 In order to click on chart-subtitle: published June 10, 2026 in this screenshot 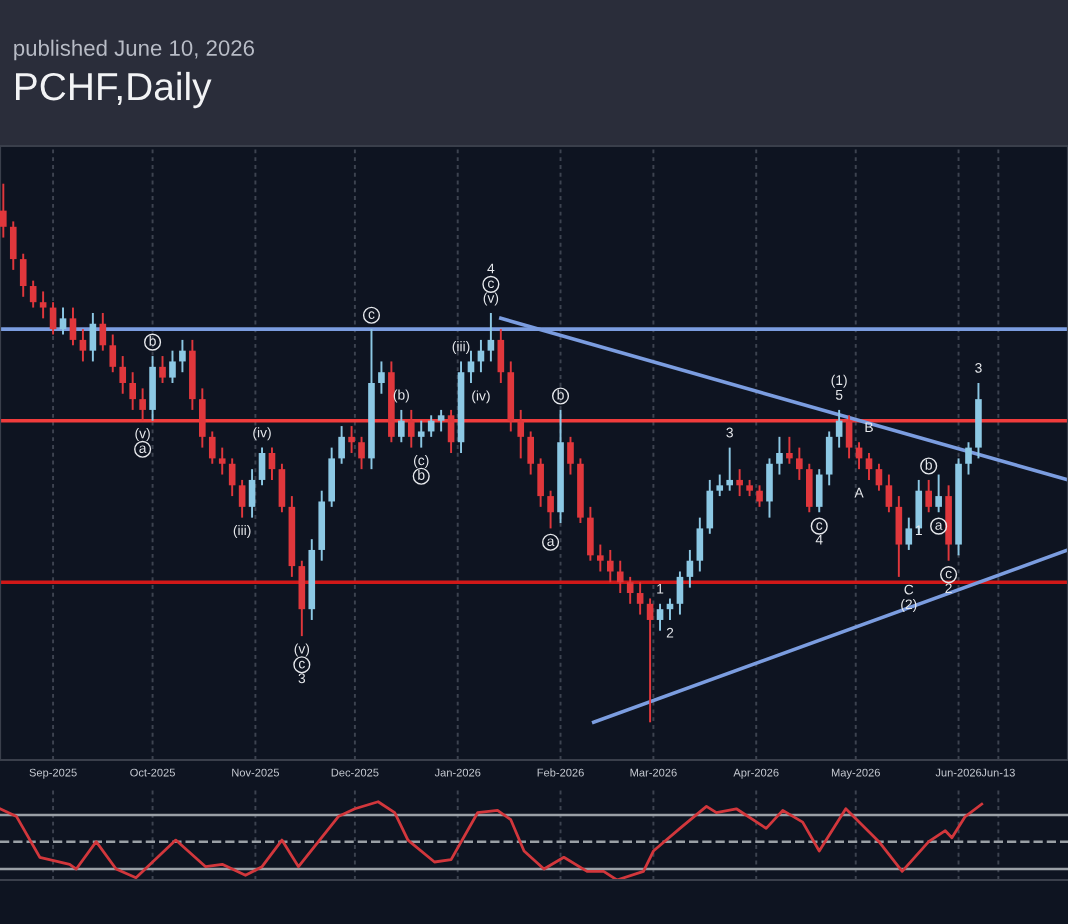, I will do `click(134, 50)`.